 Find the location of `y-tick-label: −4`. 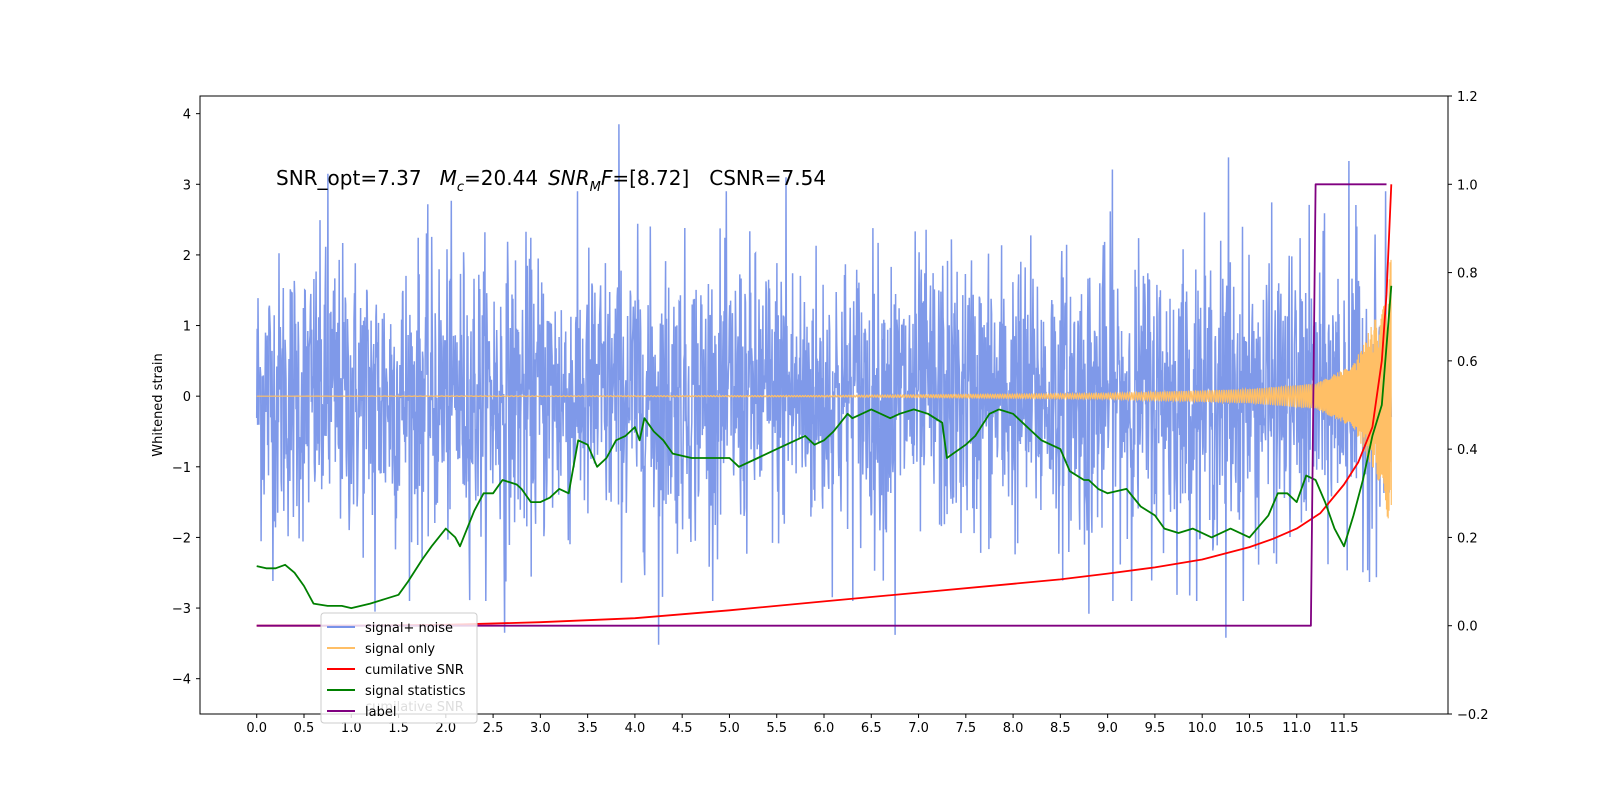

y-tick-label: −4 is located at coordinates (181, 680).